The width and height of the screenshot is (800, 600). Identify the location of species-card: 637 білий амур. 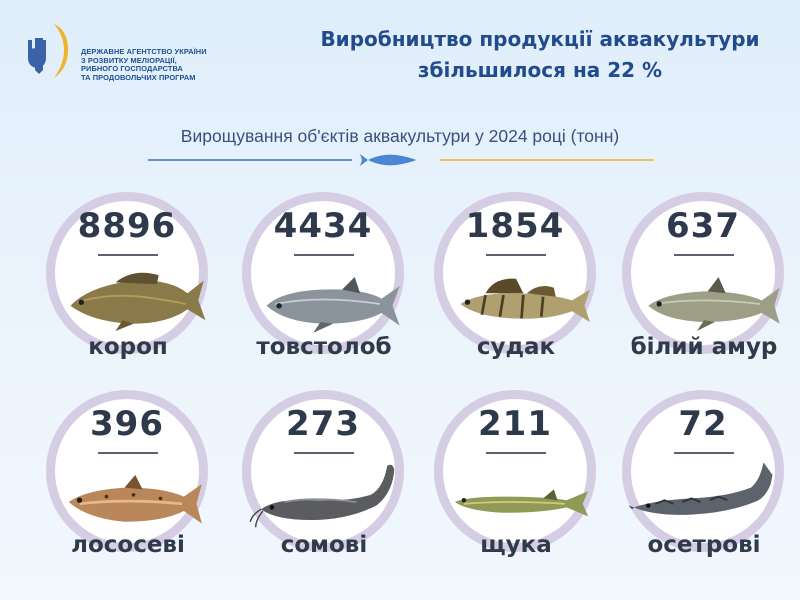
(706, 292).